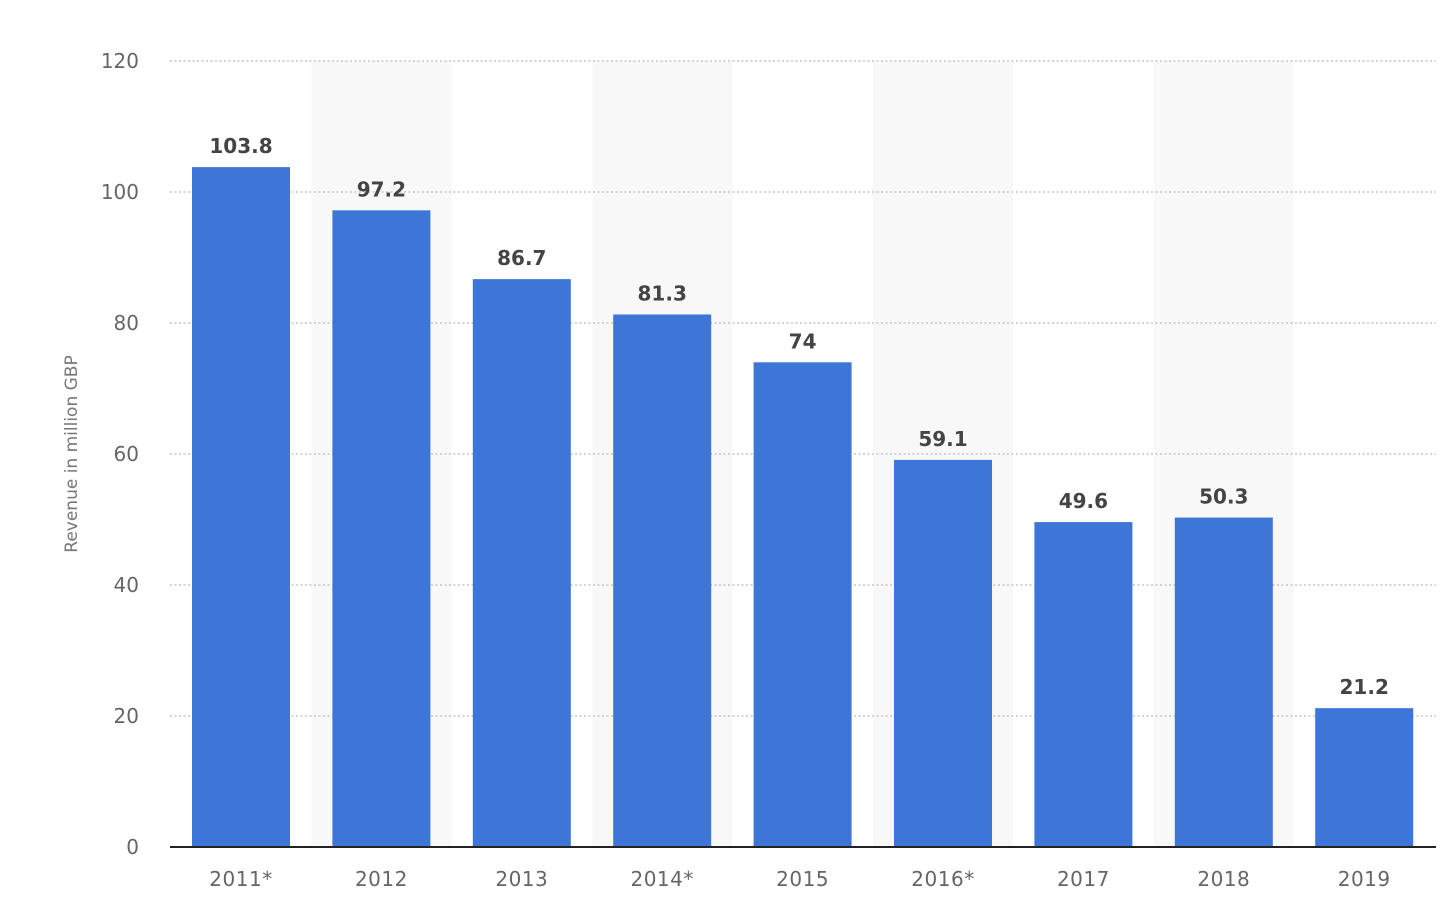 The height and width of the screenshot is (914, 1448). Describe the element at coordinates (126, 585) in the screenshot. I see `y-tick-label: 40` at that location.